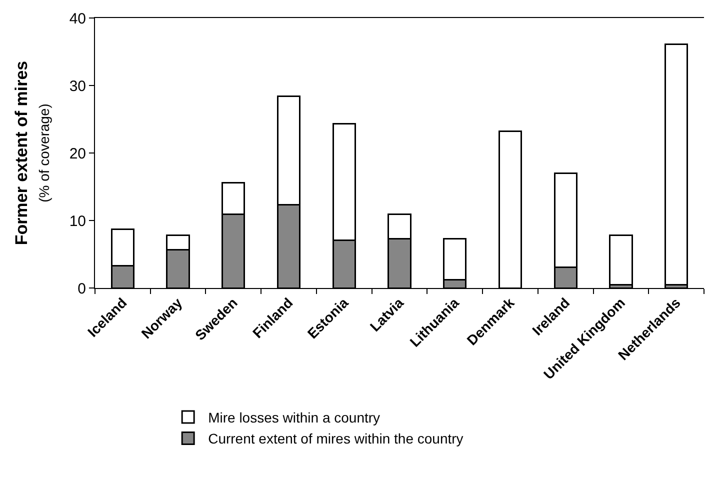  What do you see at coordinates (82, 289) in the screenshot?
I see `y-tick-label: 0` at bounding box center [82, 289].